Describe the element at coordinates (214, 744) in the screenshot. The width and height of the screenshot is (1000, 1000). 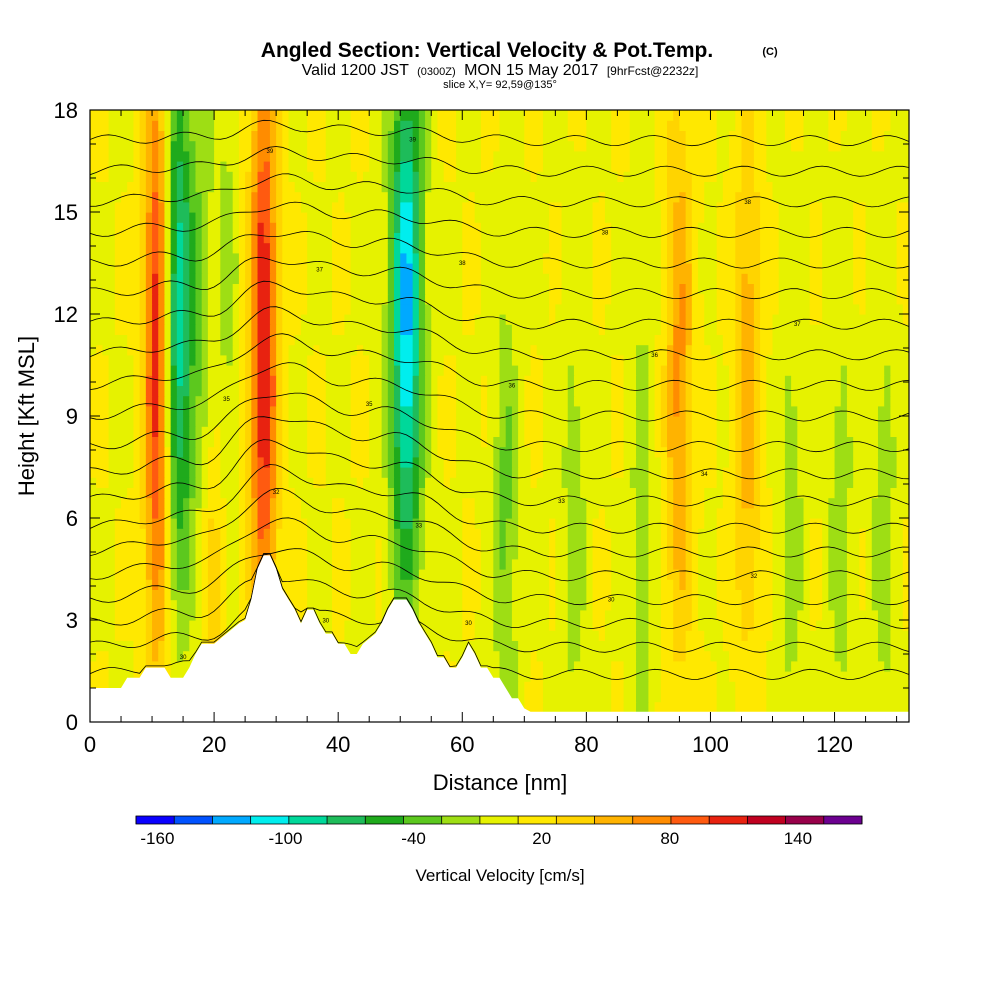
I see `x-tick-label: 20` at that location.